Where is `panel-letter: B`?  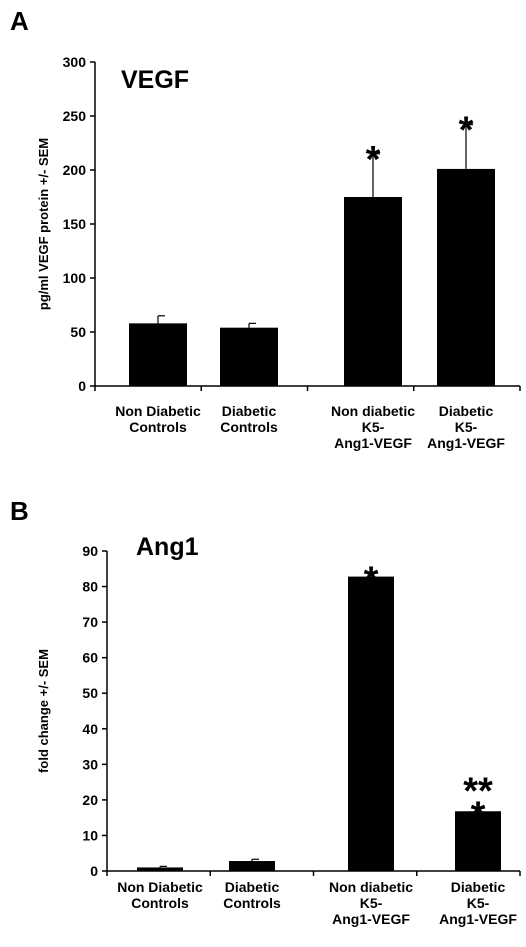
panel-letter: B is located at coordinates (19, 511).